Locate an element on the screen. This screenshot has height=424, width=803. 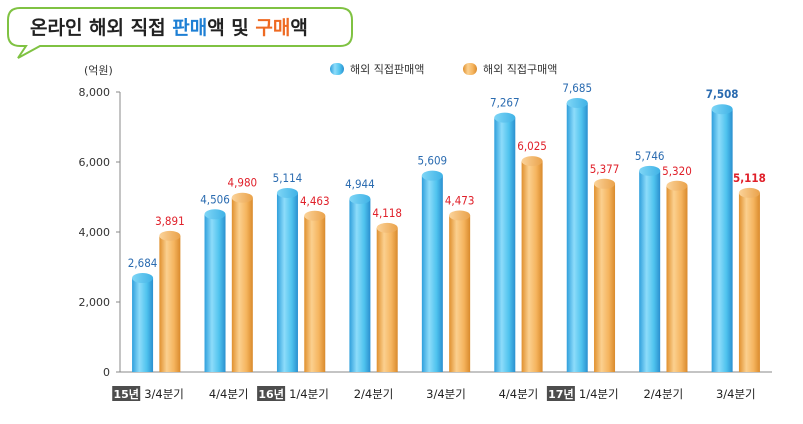
bar-purchase: 4,118 is located at coordinates (387, 289).